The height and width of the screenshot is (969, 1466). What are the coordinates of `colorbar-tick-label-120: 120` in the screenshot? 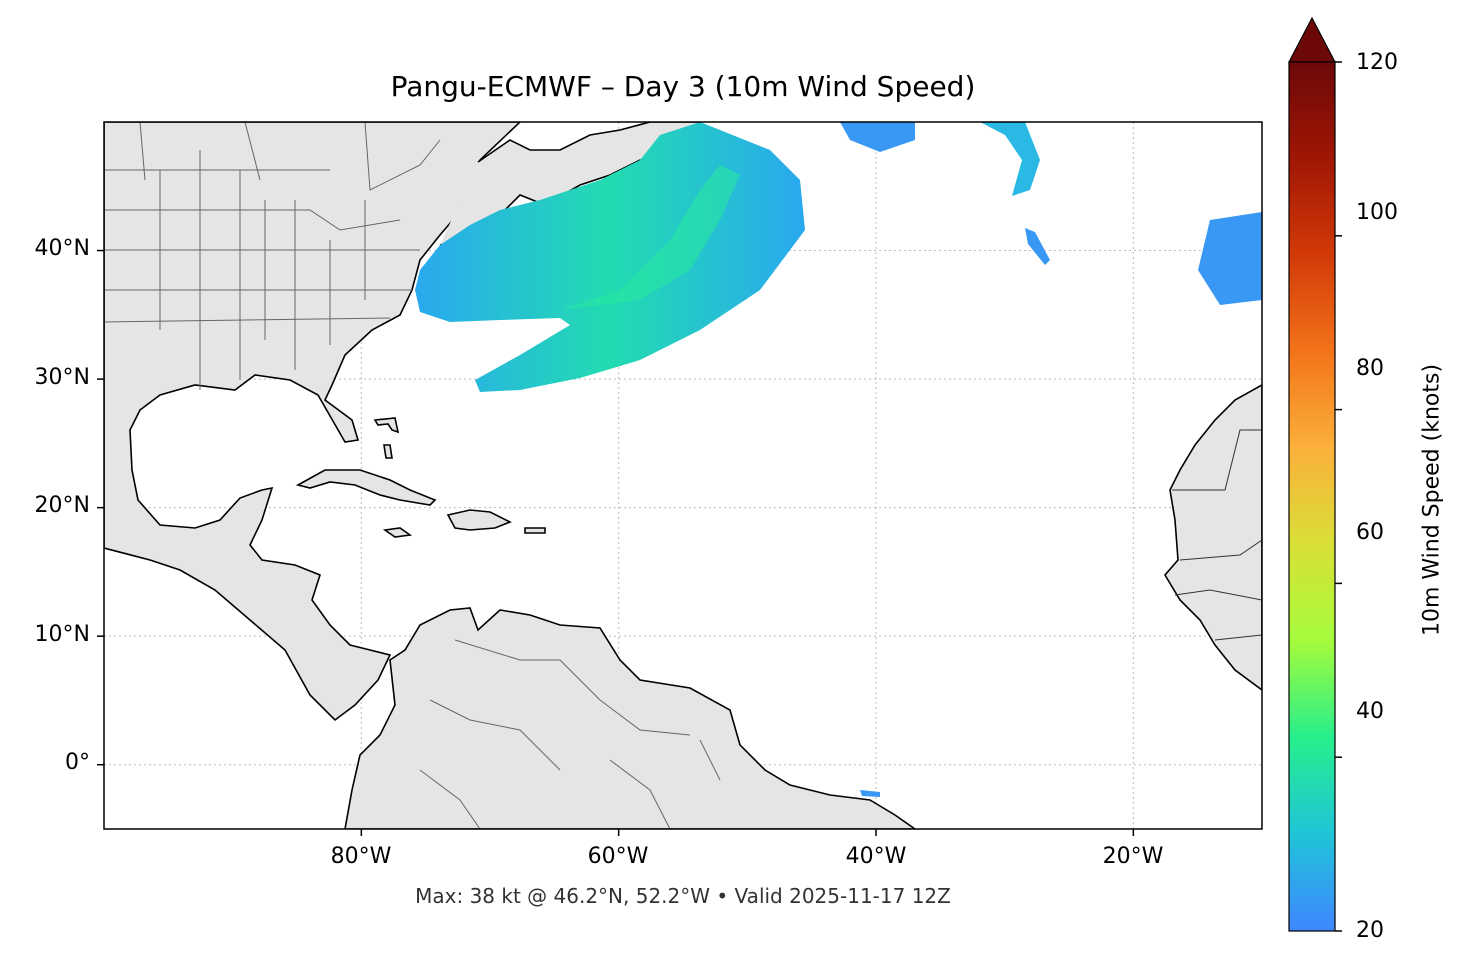 It's located at (1377, 62).